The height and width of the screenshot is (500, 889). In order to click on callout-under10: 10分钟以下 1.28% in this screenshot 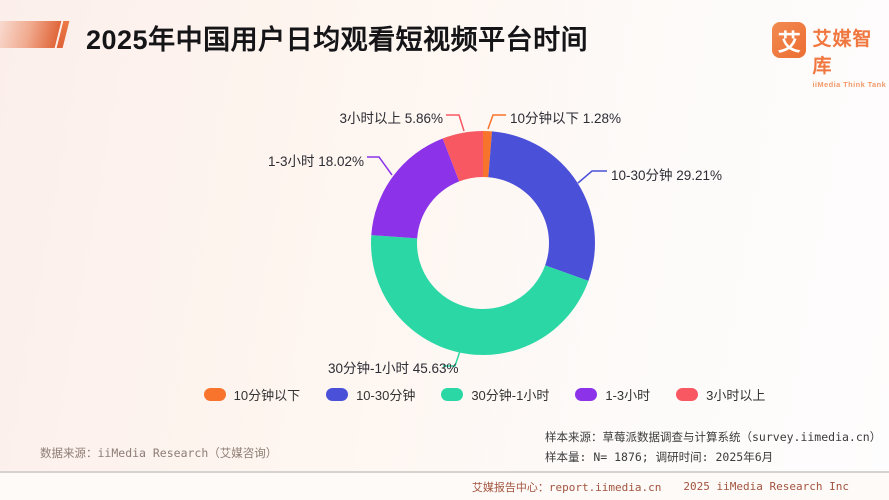, I will do `click(566, 118)`.